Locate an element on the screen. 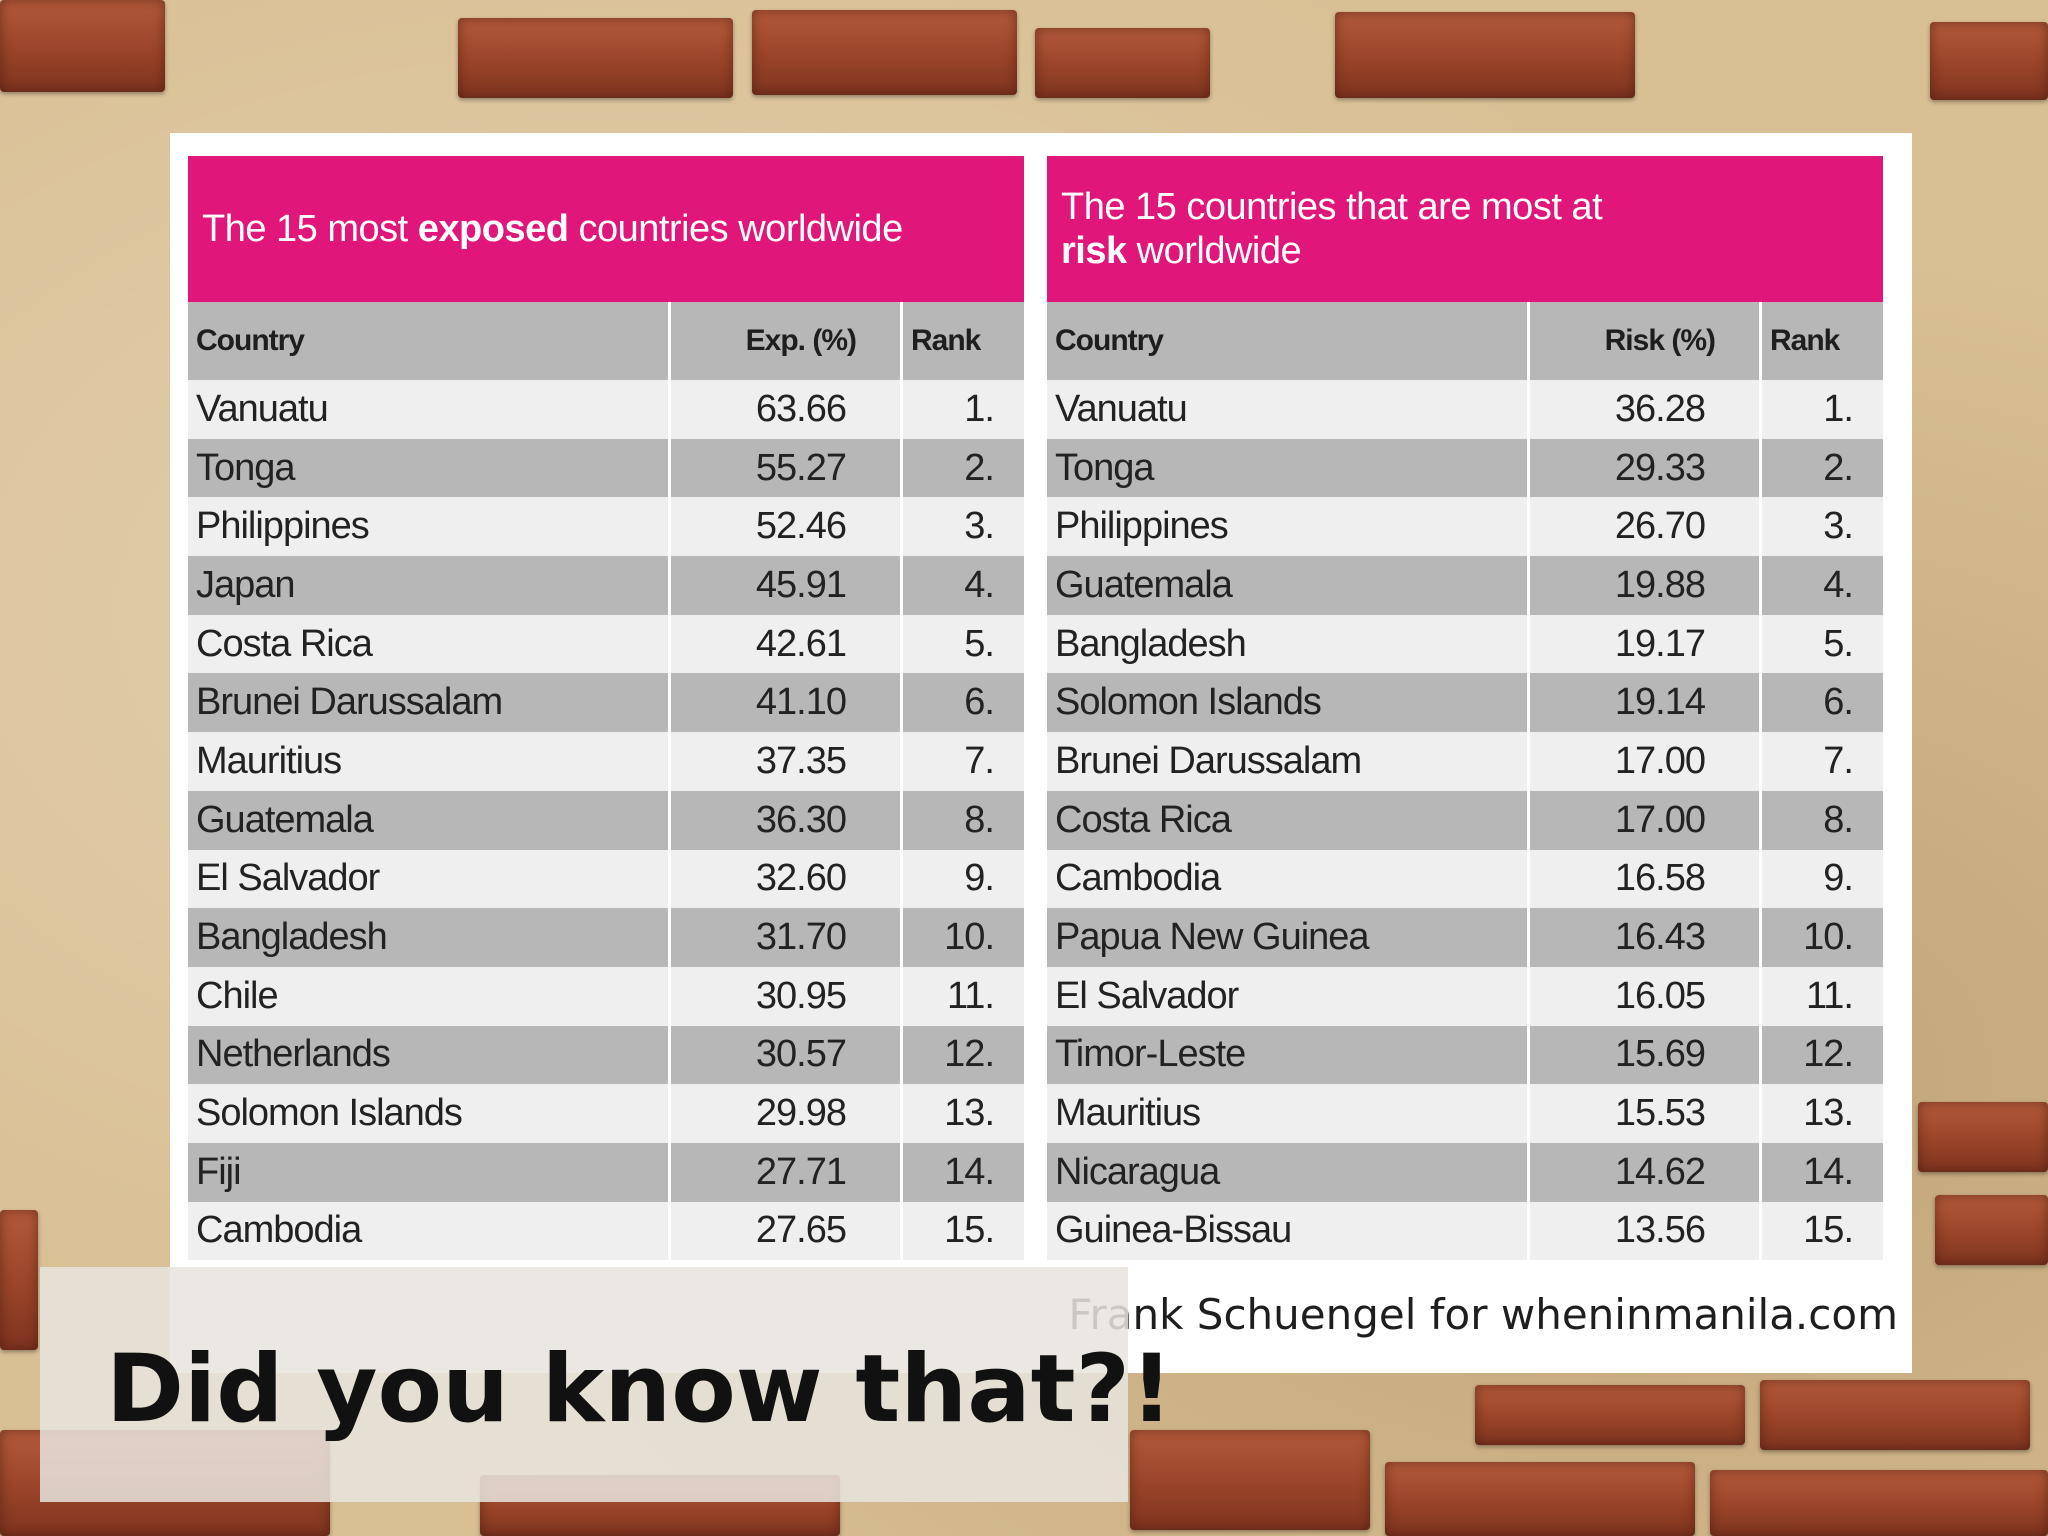 The image size is (2048, 1536). table-row: Philippines 26.70 3. is located at coordinates (1465, 527).